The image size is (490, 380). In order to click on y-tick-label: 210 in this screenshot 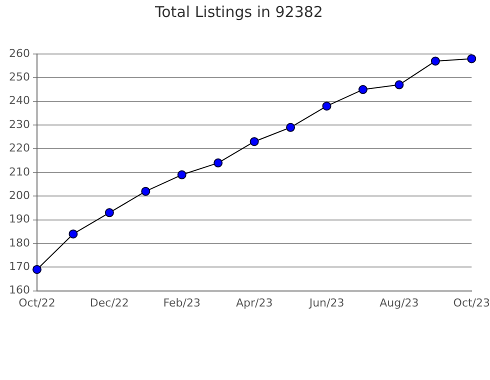, I will do `click(19, 171)`.